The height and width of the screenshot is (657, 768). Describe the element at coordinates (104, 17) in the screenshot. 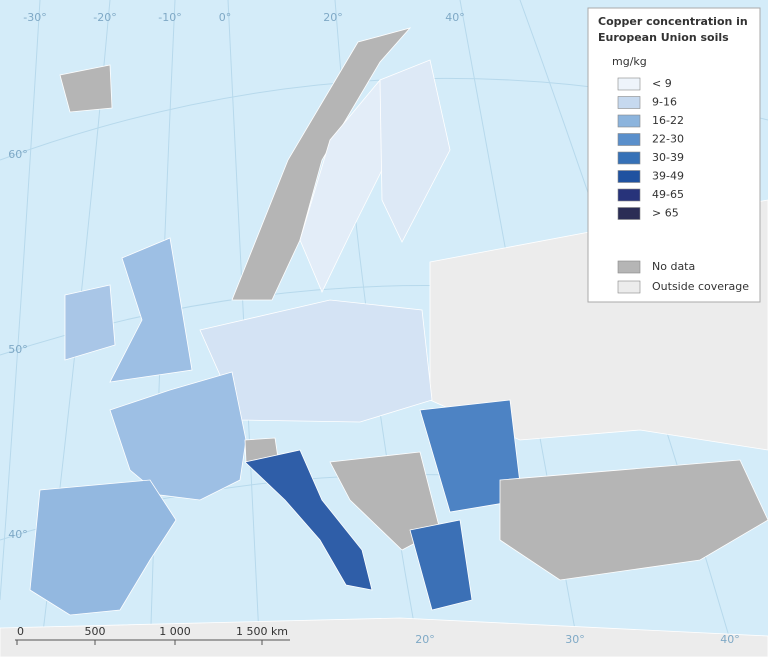

I see `graticule-label: -20°` at that location.